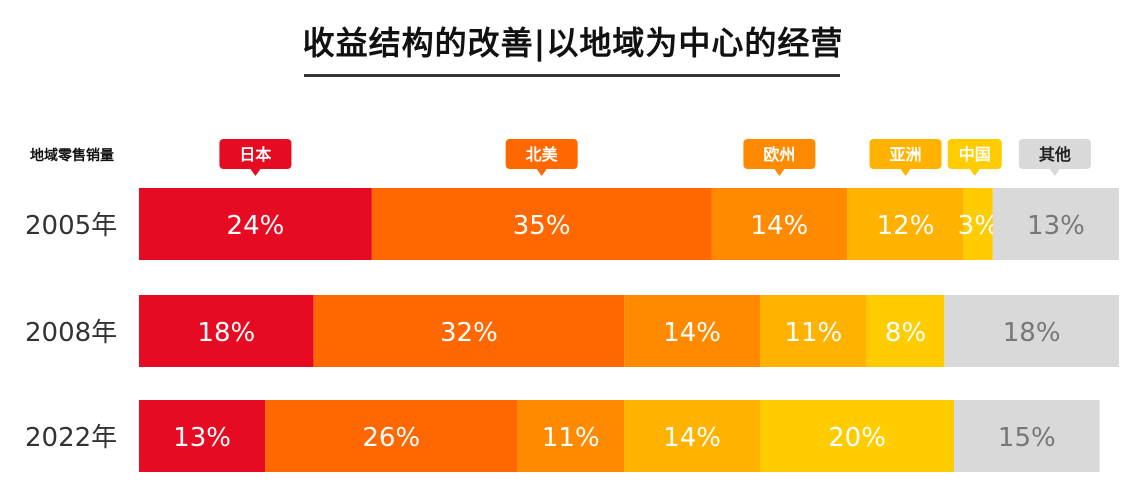 The width and height of the screenshot is (1146, 497). I want to click on data-label: 8%, so click(905, 333).